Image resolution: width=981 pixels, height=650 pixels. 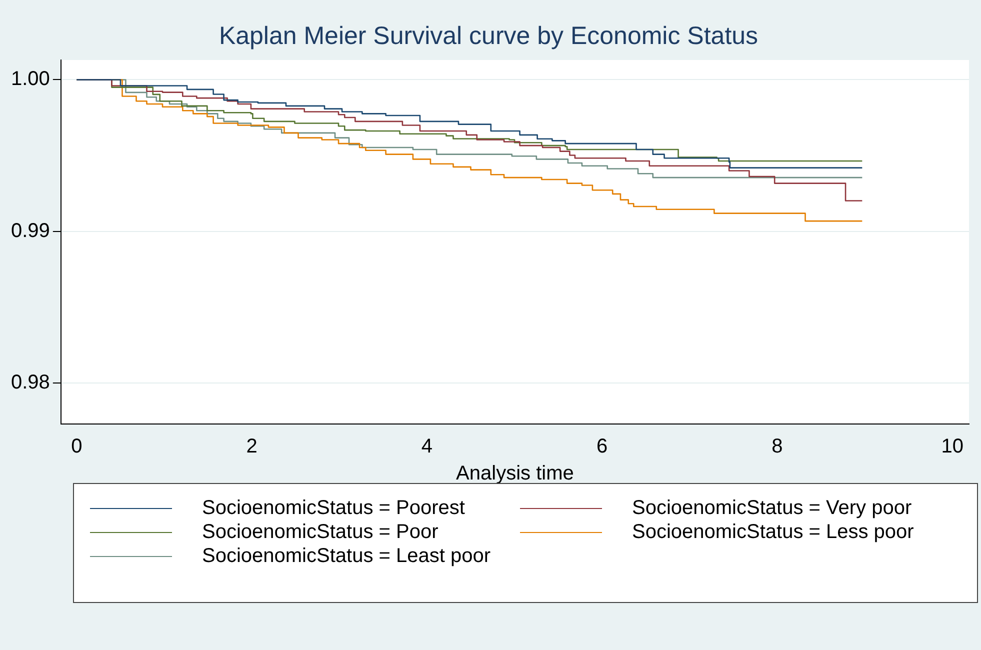 I want to click on legend-label: SocioenomicStatus = Poorest, so click(x=333, y=508).